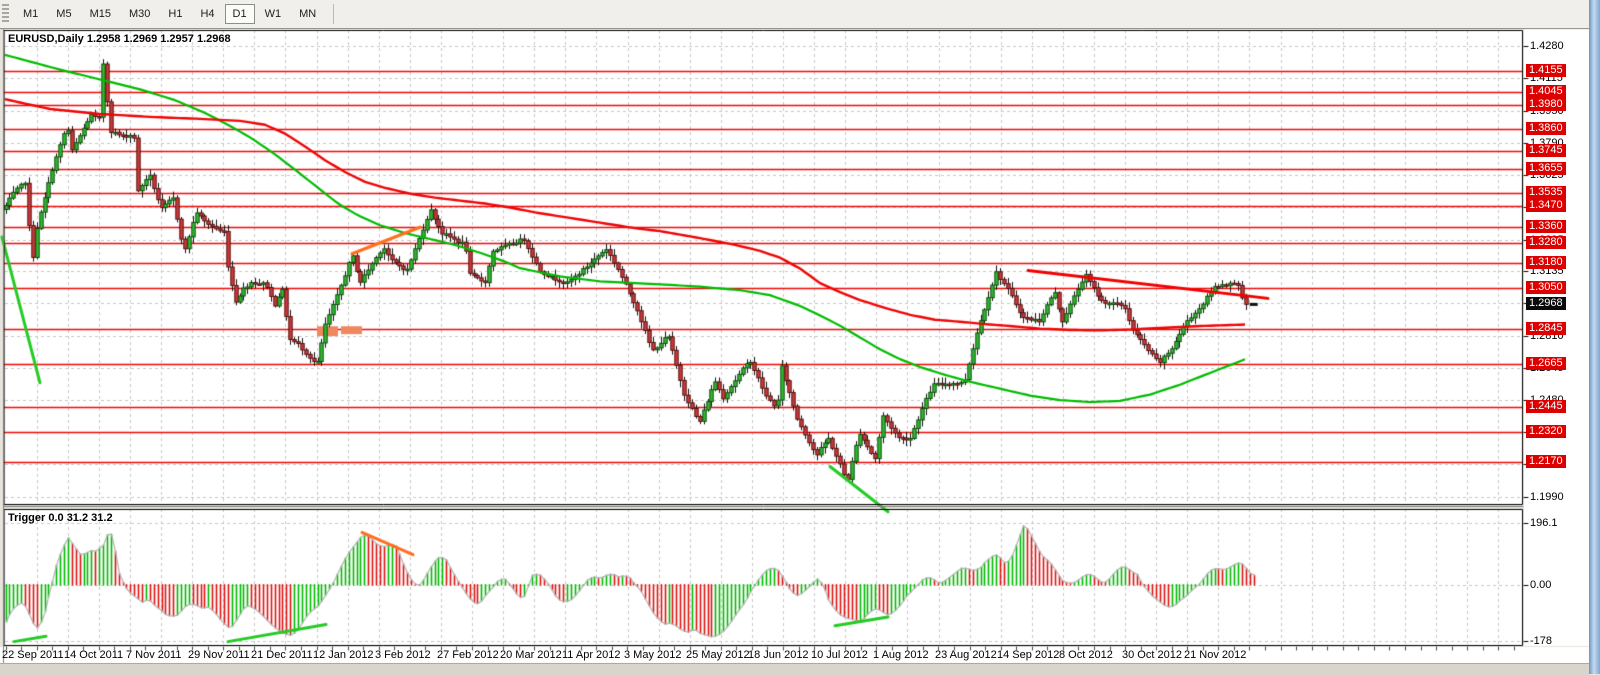 The image size is (1600, 675). I want to click on timeframe-button-m15: M15, so click(100, 14).